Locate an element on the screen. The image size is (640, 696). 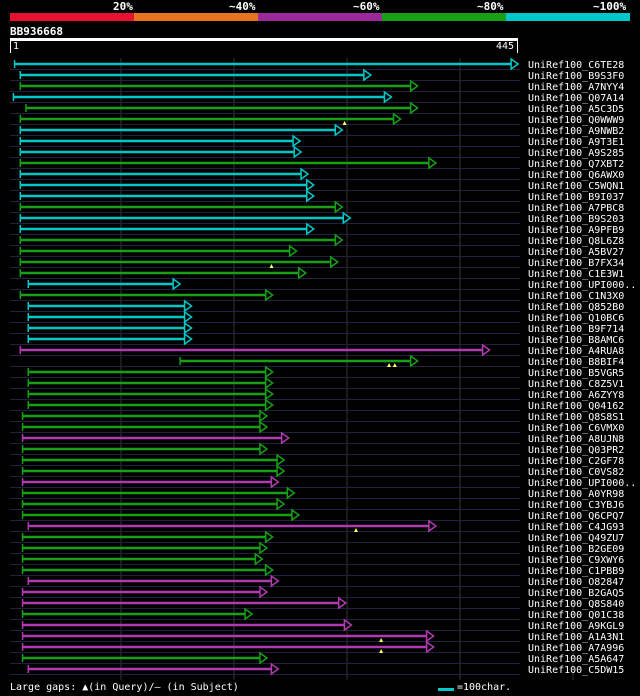
hit-label: UniRef100_A1A3N1 is located at coordinates (576, 637).